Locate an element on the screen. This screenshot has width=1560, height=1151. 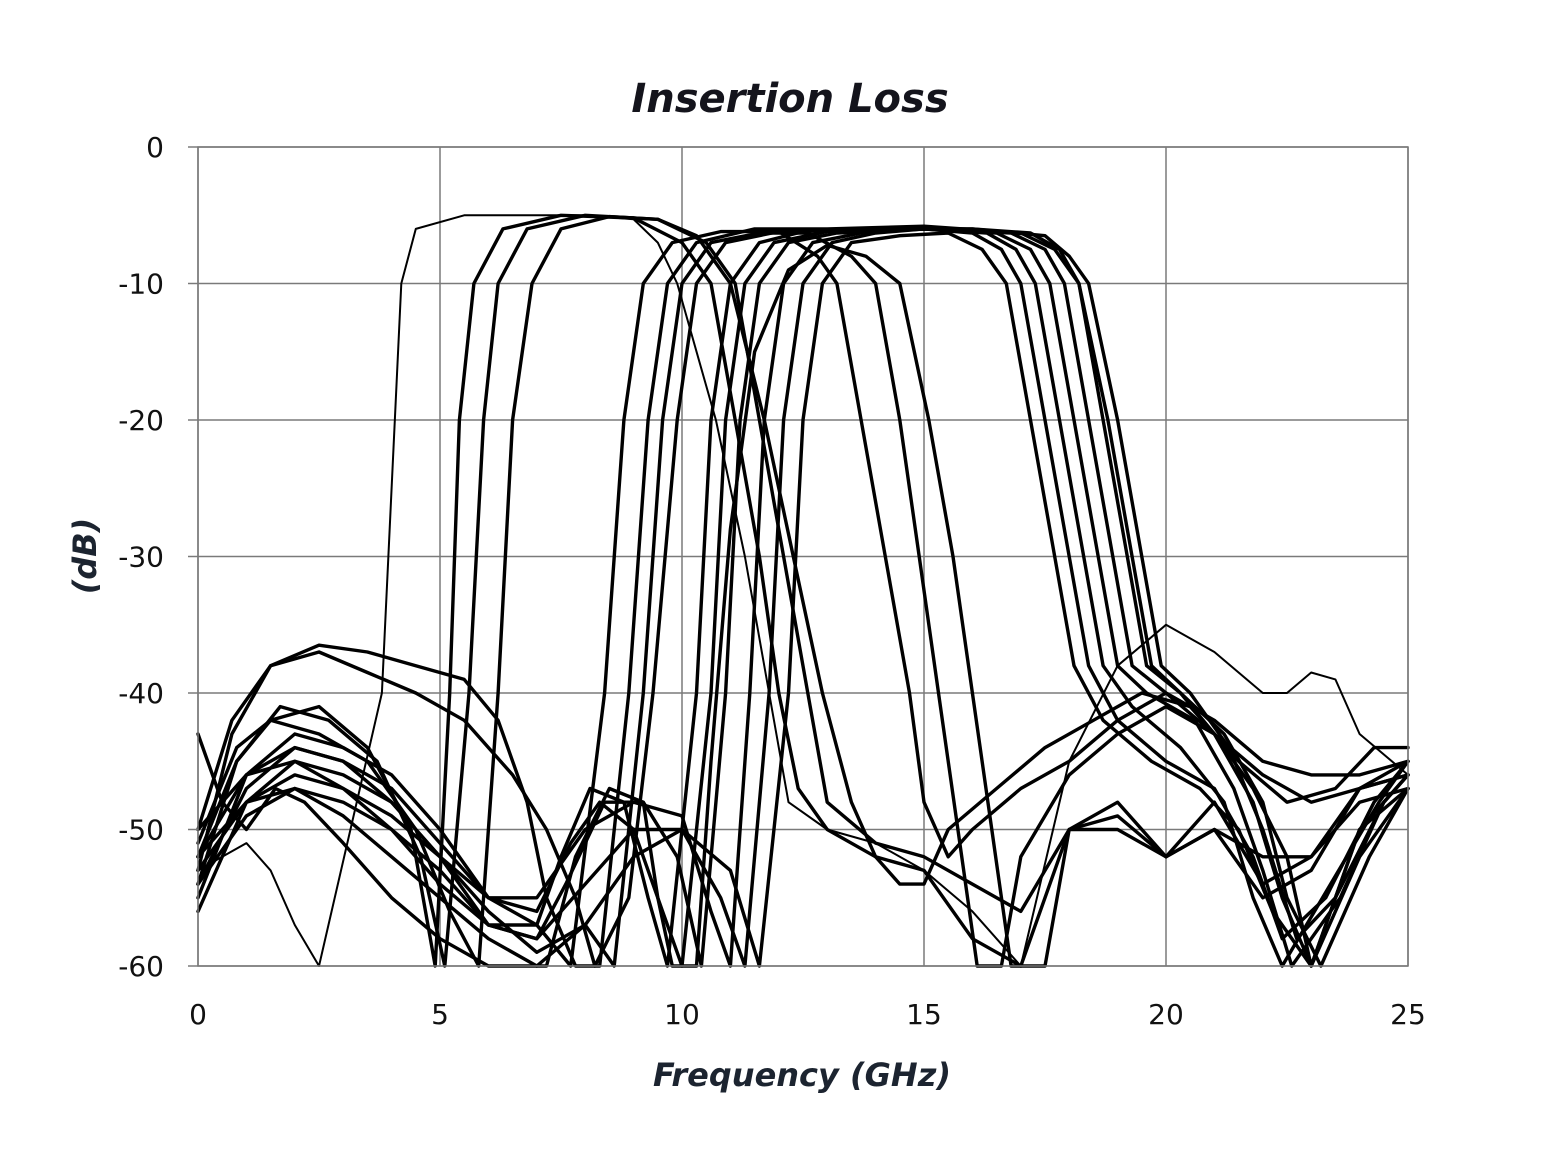
x-tick-label: 10 is located at coordinates (682, 1014).